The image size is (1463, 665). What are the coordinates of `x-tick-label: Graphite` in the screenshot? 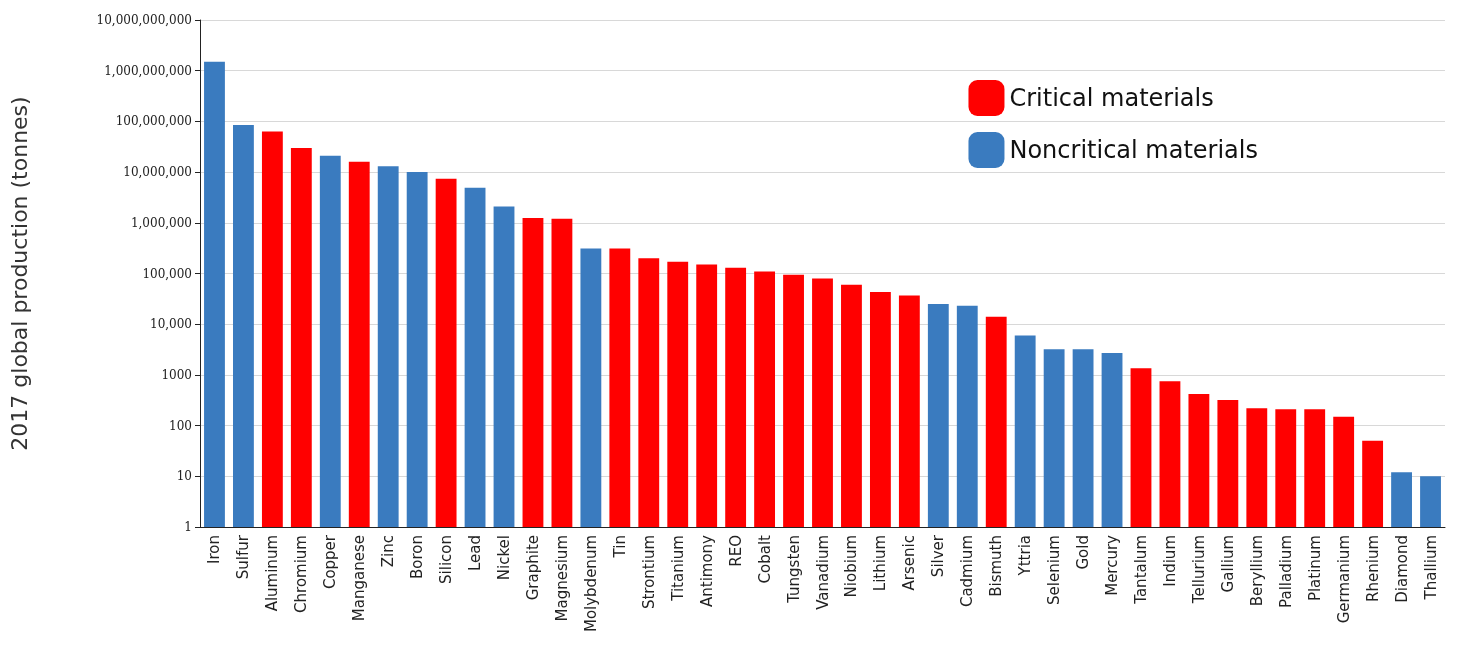 It's located at (532, 568).